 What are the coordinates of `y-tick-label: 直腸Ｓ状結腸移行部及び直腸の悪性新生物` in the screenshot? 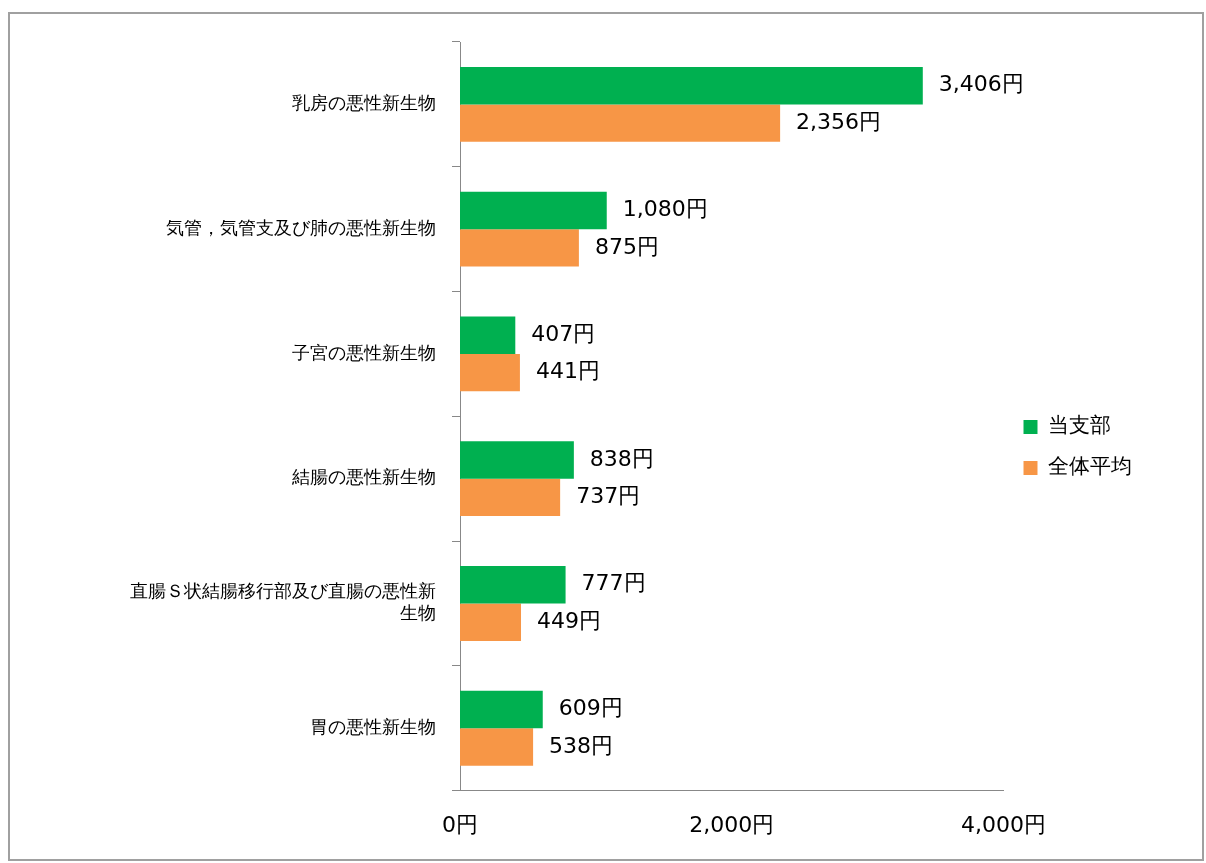 It's located at (283, 601).